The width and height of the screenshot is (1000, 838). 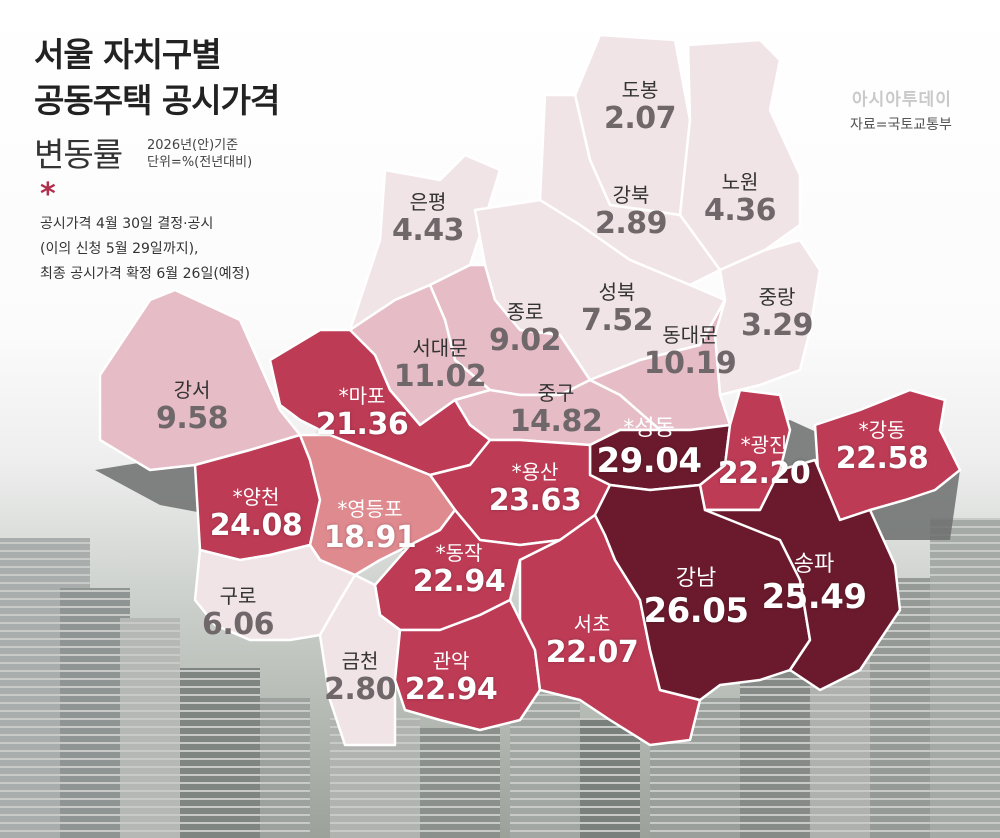 What do you see at coordinates (882, 430) in the screenshot?
I see `district-name: *강동` at bounding box center [882, 430].